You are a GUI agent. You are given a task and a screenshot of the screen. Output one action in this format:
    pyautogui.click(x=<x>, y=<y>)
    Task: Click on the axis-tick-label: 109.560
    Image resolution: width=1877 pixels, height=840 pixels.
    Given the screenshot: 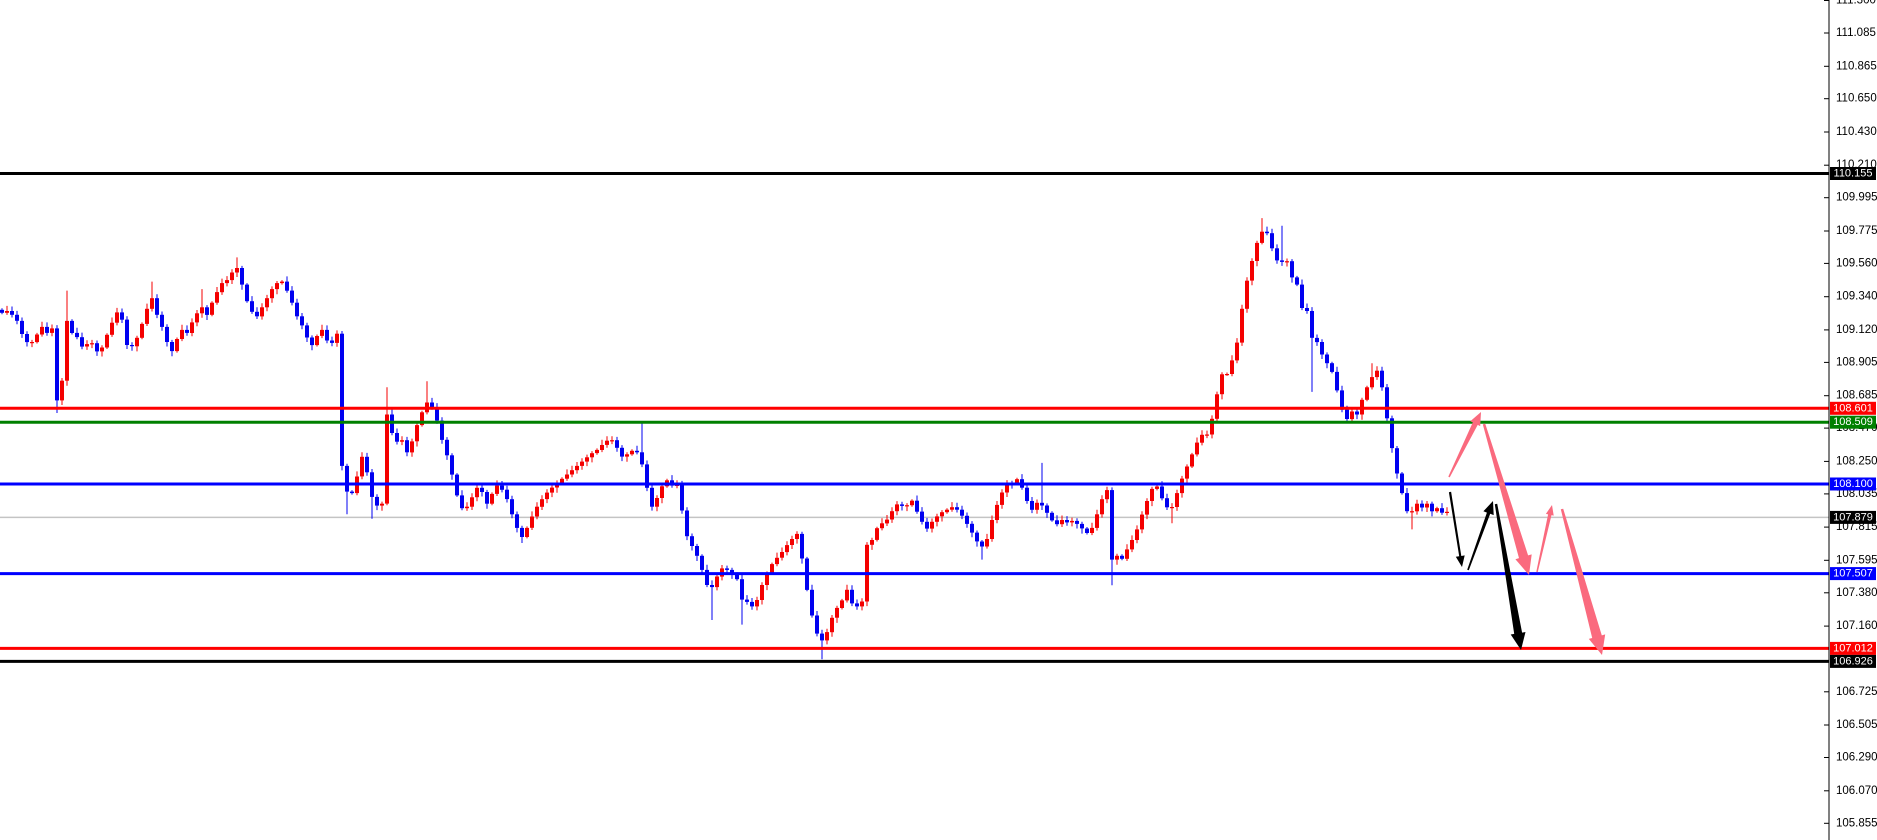 What is the action you would take?
    pyautogui.click(x=1856, y=263)
    